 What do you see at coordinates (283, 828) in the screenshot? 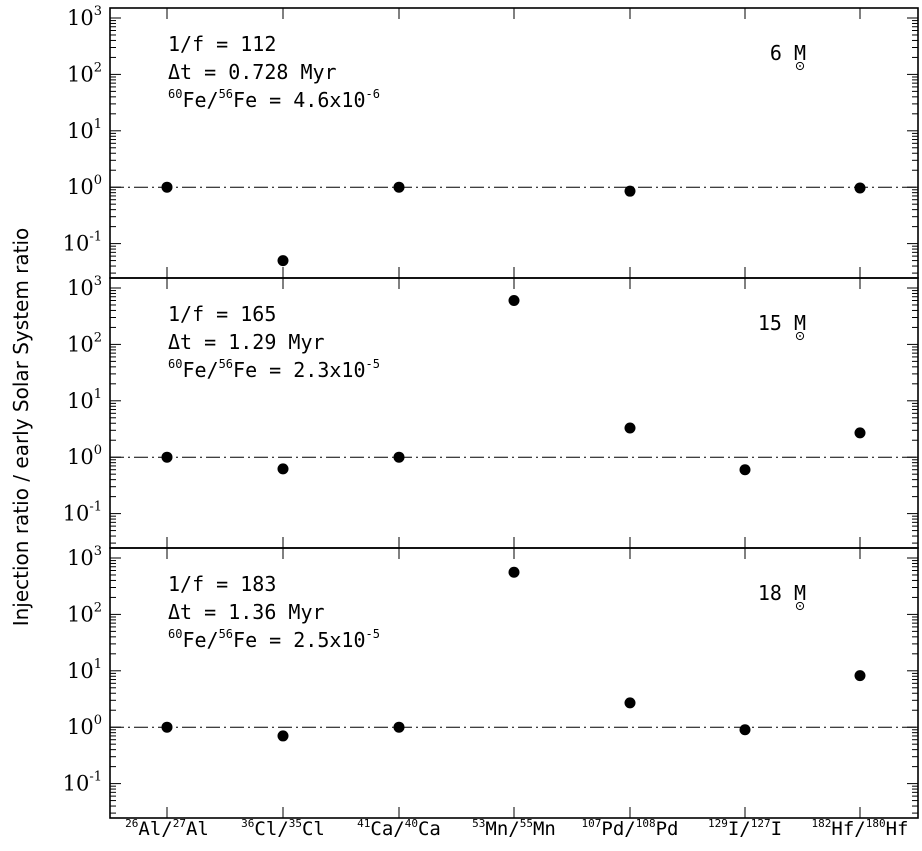
I see `x-category-label: 36Cl/35Cl` at bounding box center [283, 828].